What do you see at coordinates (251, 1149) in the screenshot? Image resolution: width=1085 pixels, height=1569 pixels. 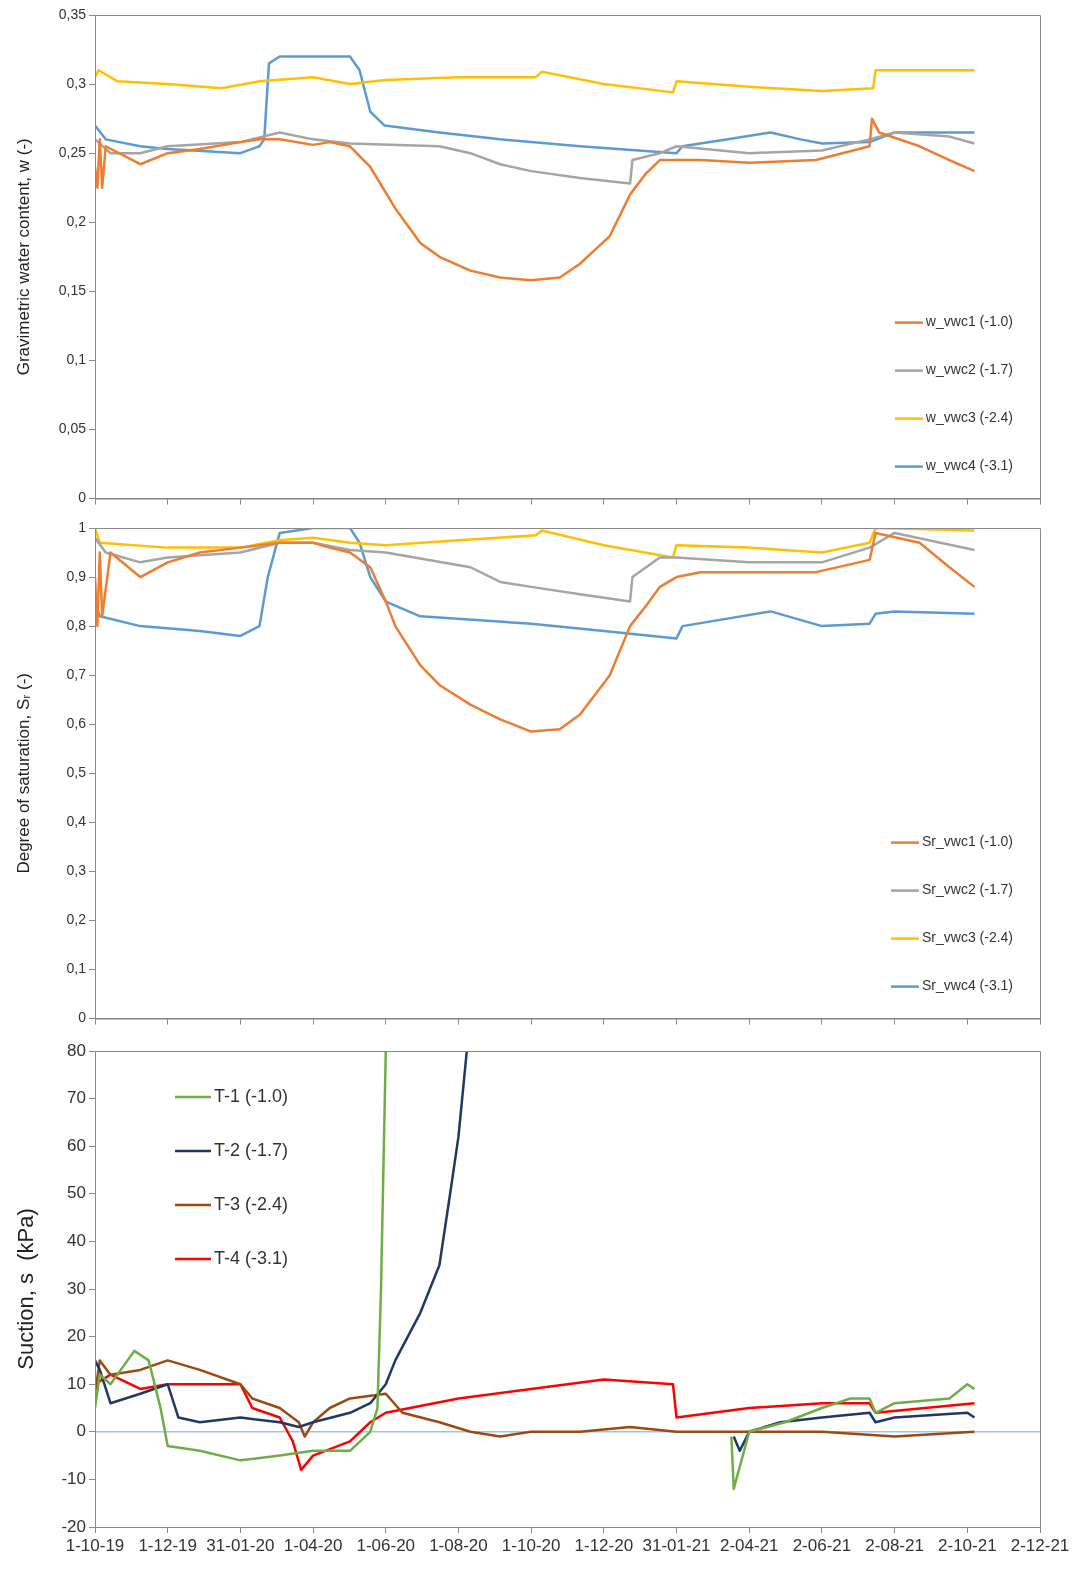 I see `legend-label: T-2 (-1.7)` at bounding box center [251, 1149].